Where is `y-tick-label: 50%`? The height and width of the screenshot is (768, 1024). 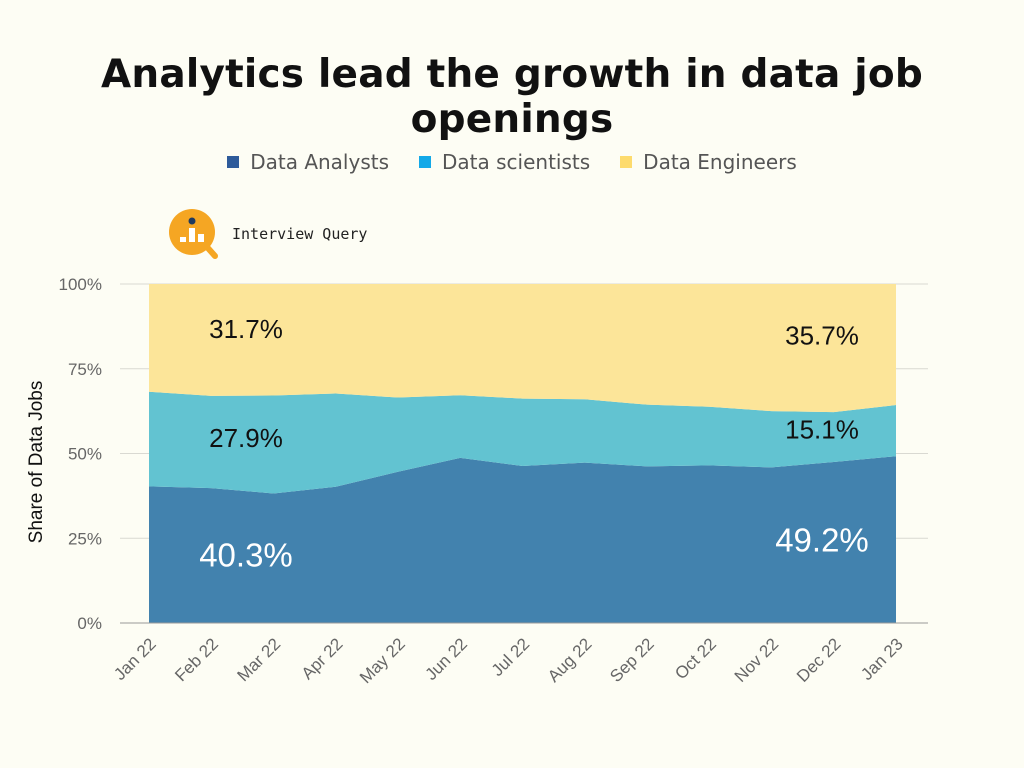
y-tick-label: 50% is located at coordinates (85, 454).